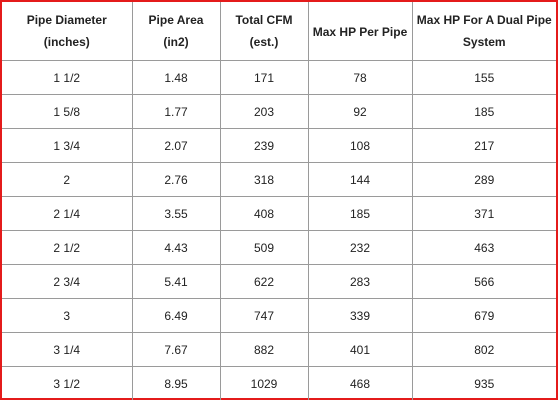 This screenshot has height=400, width=558. I want to click on table-row: 1 5/8 1.77 203 92 185, so click(279, 111).